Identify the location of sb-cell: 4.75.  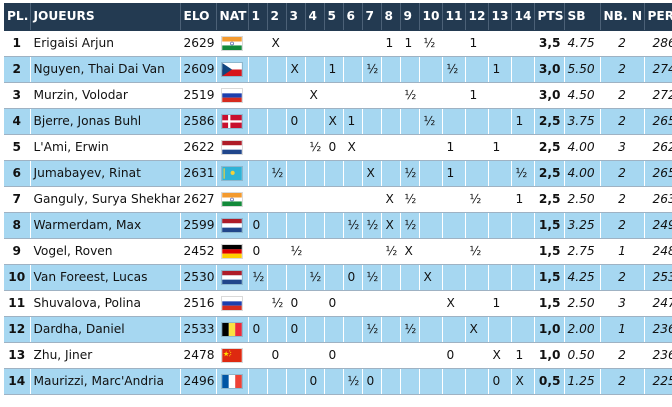
(582, 43).